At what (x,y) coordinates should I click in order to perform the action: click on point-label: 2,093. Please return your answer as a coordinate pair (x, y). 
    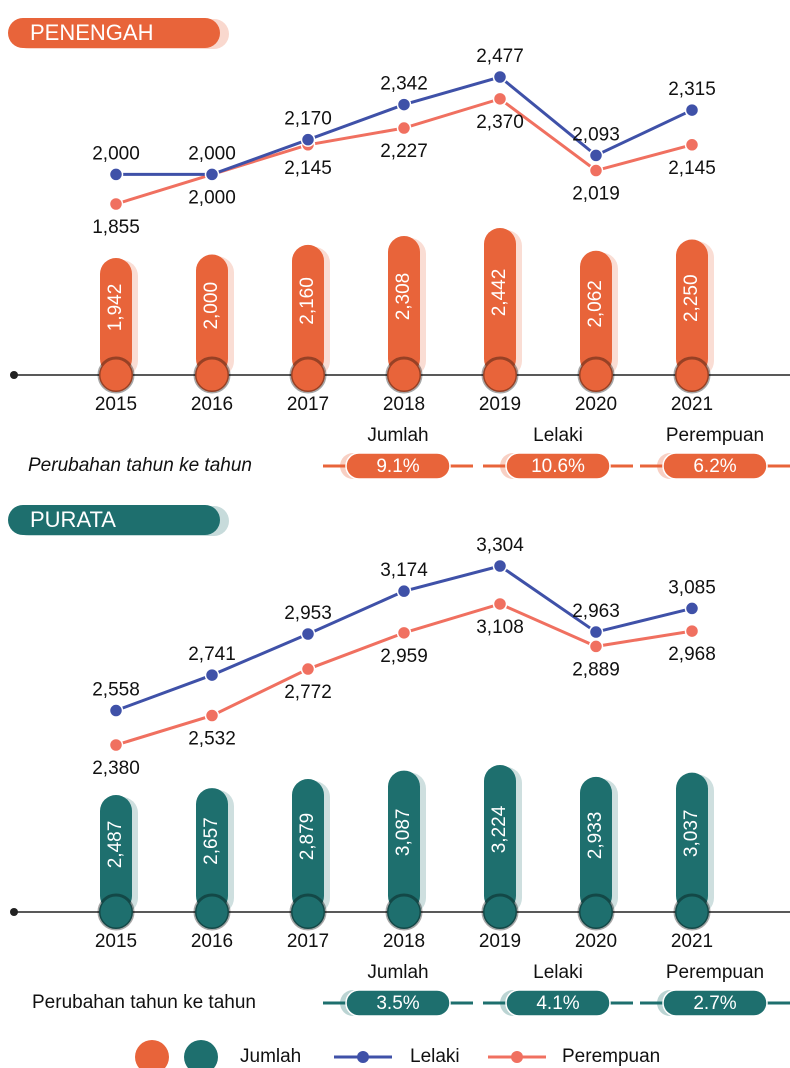
    Looking at the image, I should click on (596, 134).